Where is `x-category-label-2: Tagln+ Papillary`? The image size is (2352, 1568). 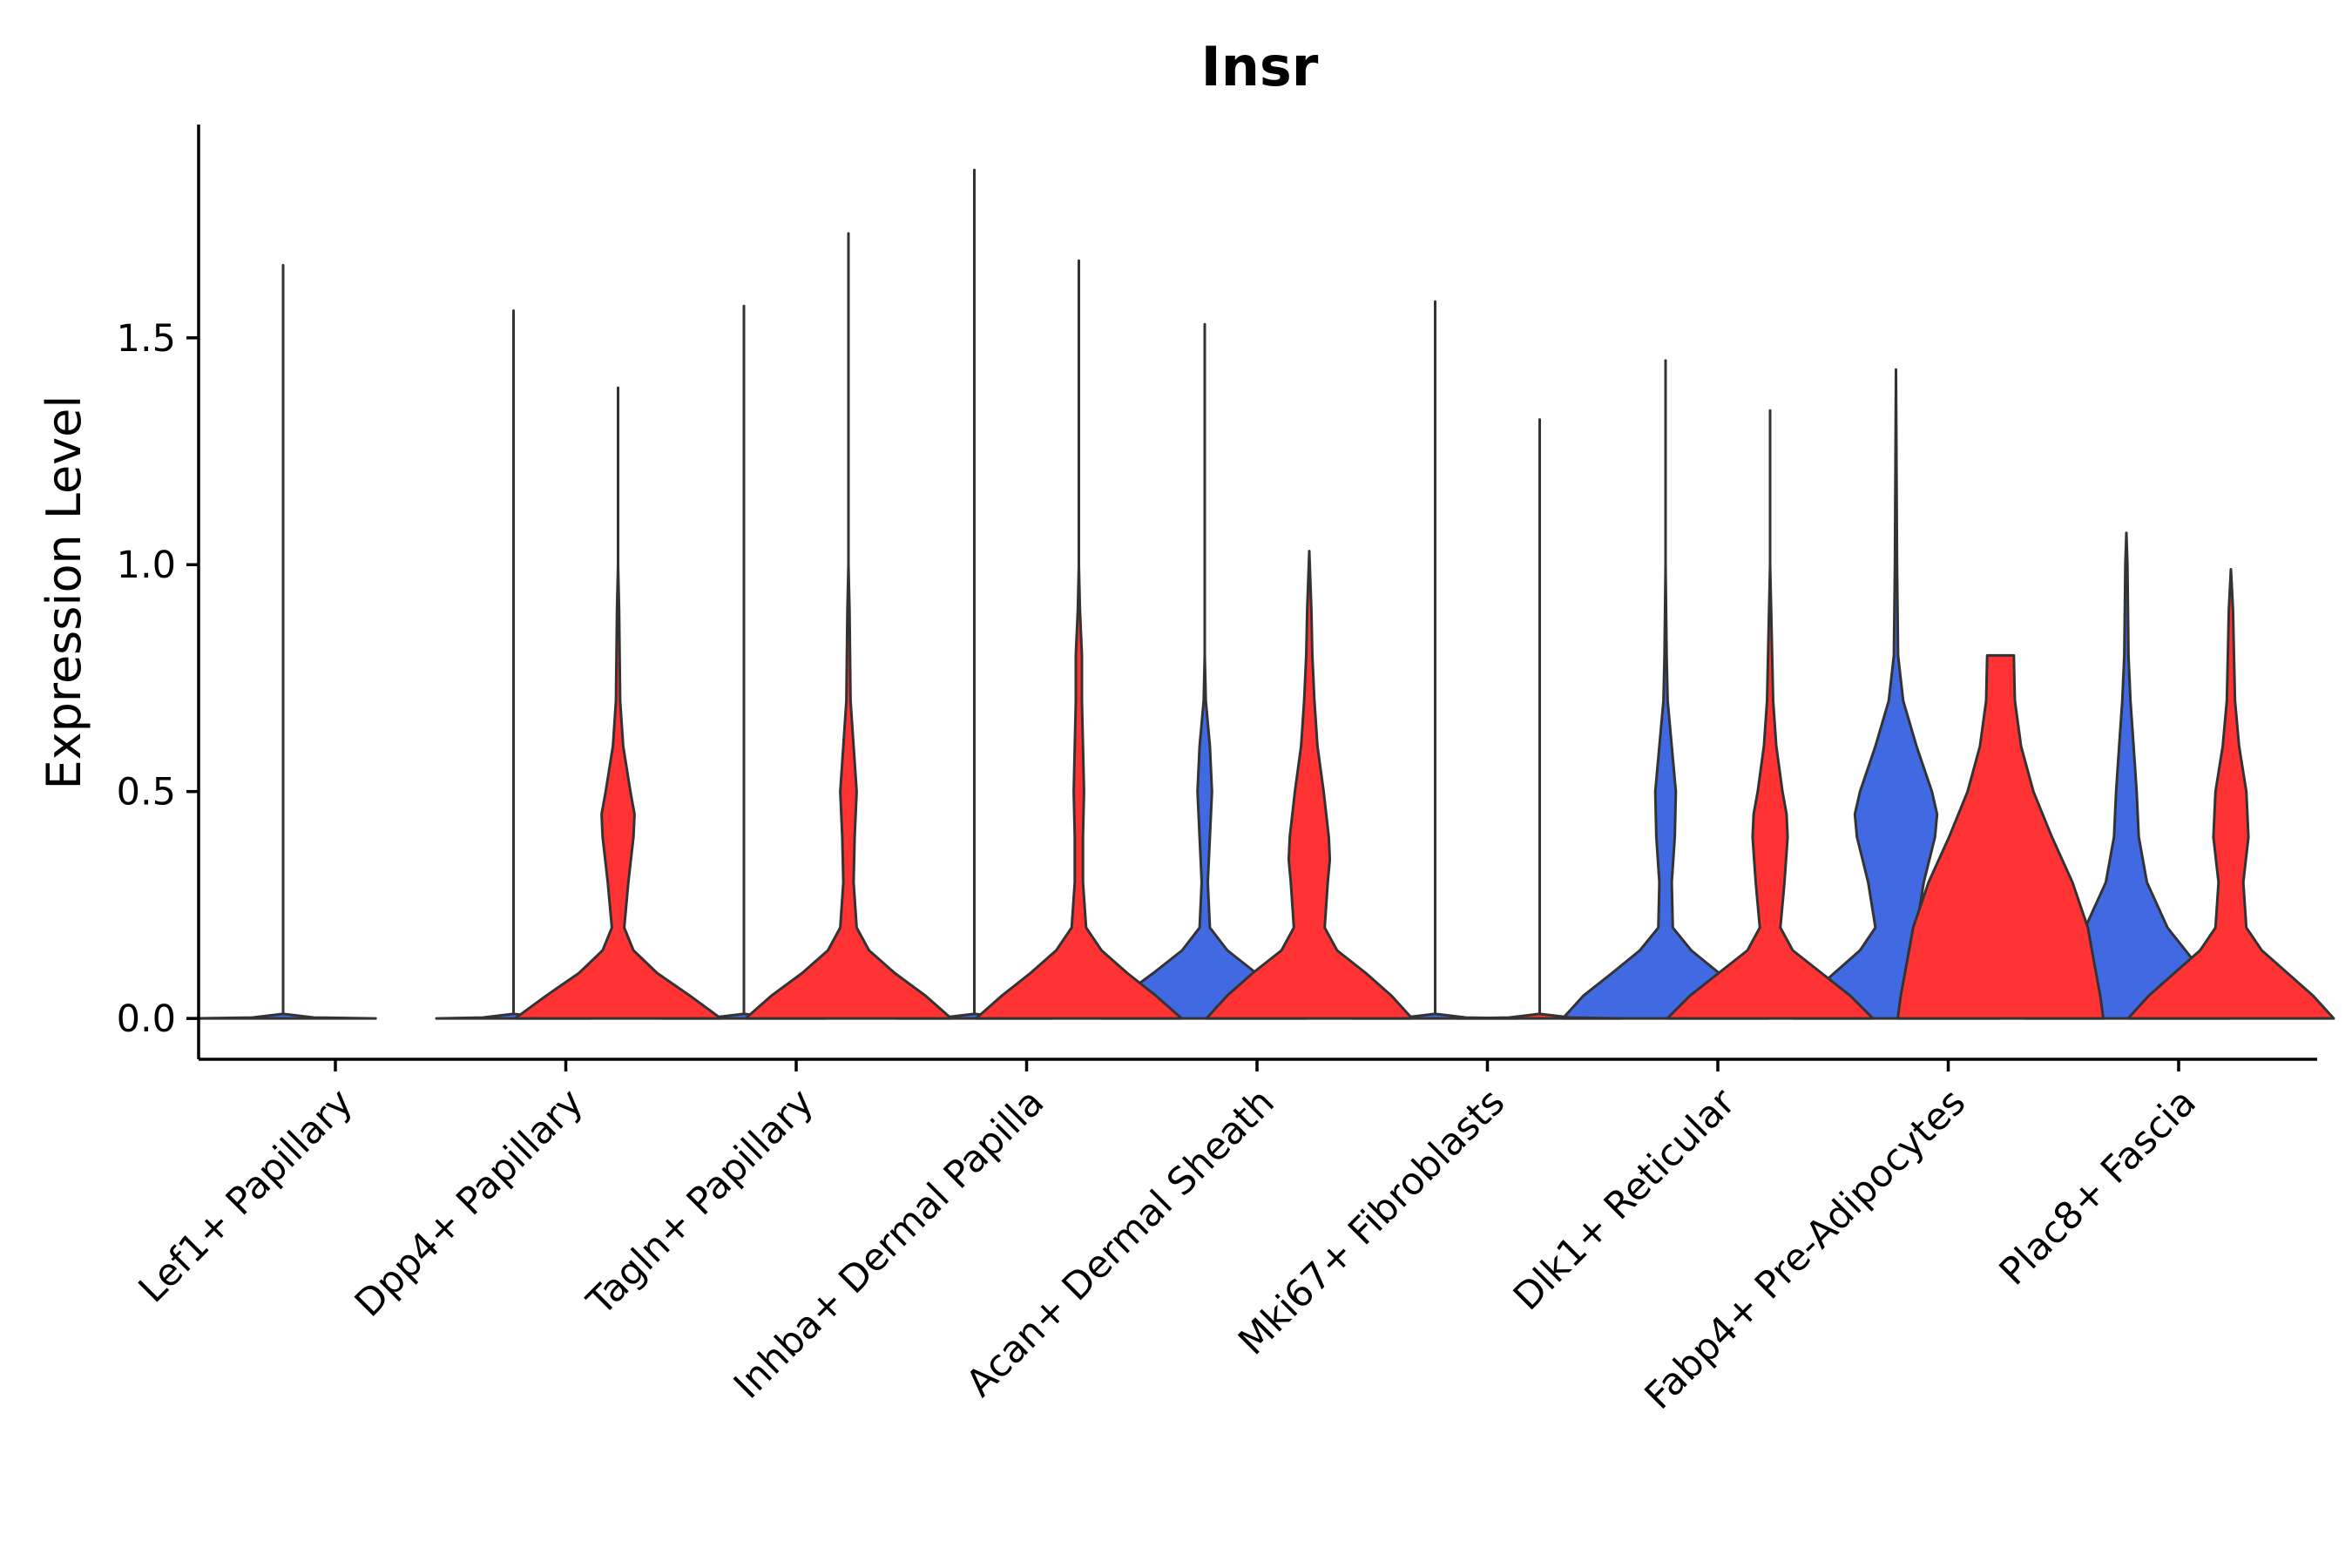
x-category-label-2: Tagln+ Papillary is located at coordinates (700, 1202).